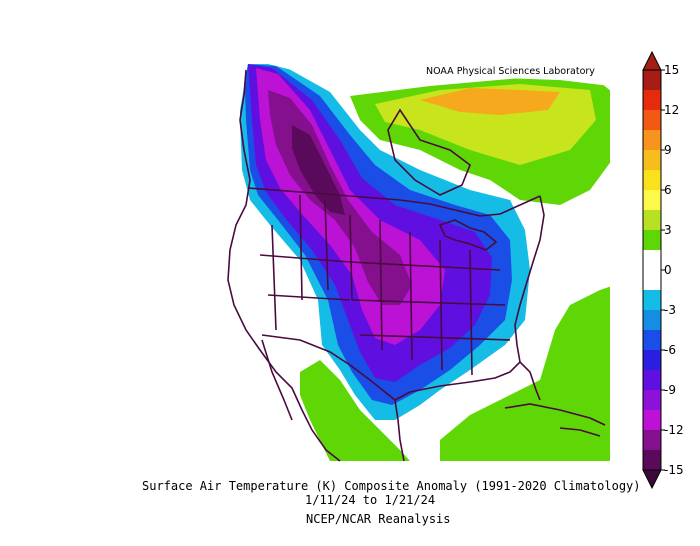  I want to click on colorbar-tick-label: -15, so click(674, 470).